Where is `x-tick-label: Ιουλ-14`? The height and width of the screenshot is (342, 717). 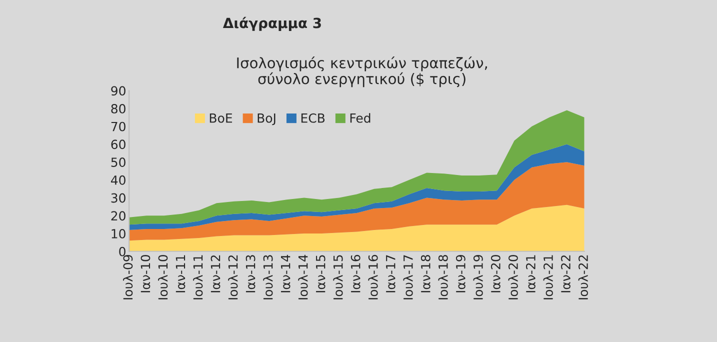 x-tick-label: Ιουλ-14 is located at coordinates (303, 277).